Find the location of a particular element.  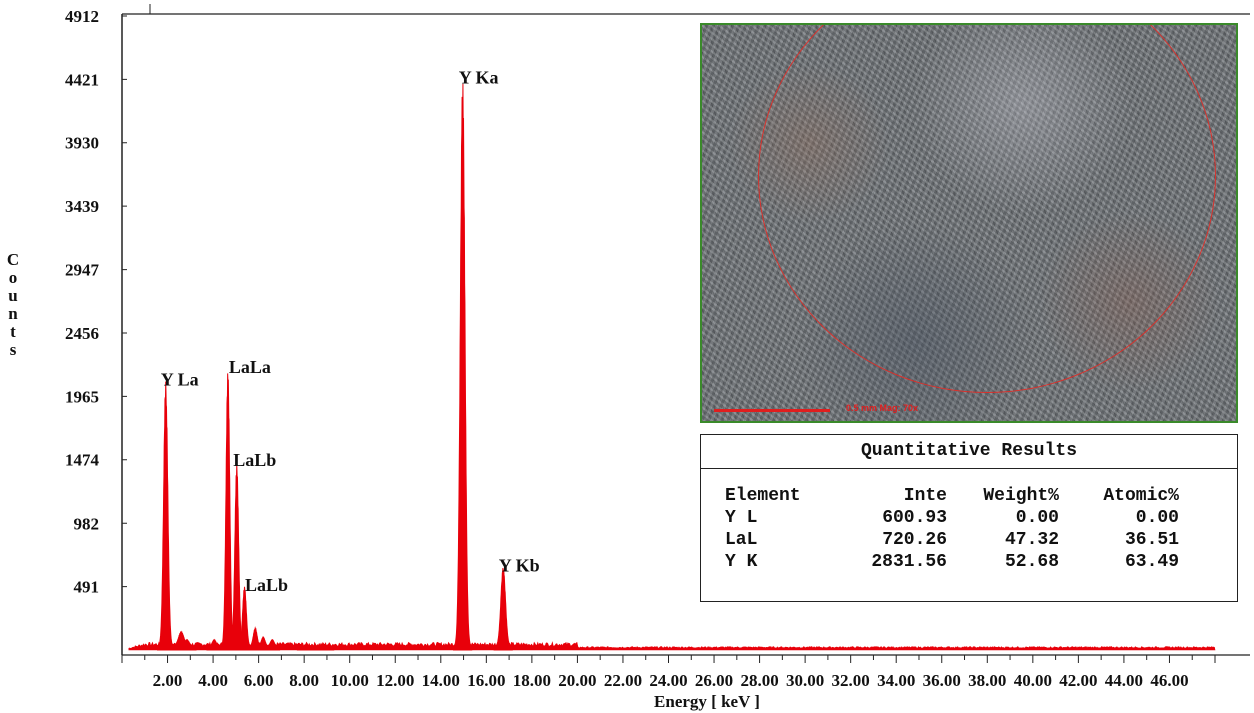

x-tick-label: 28.00 is located at coordinates (759, 680).